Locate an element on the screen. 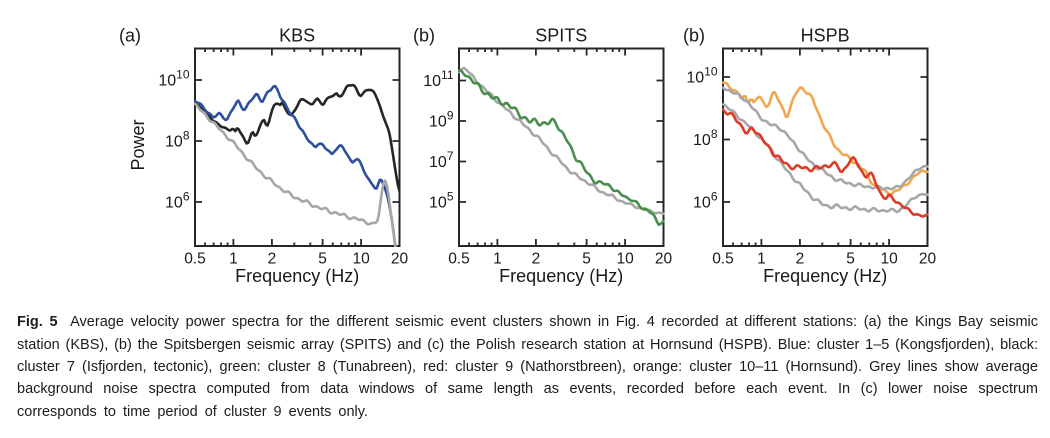 The width and height of the screenshot is (1050, 438). svg-text: SPITS is located at coordinates (561, 36).